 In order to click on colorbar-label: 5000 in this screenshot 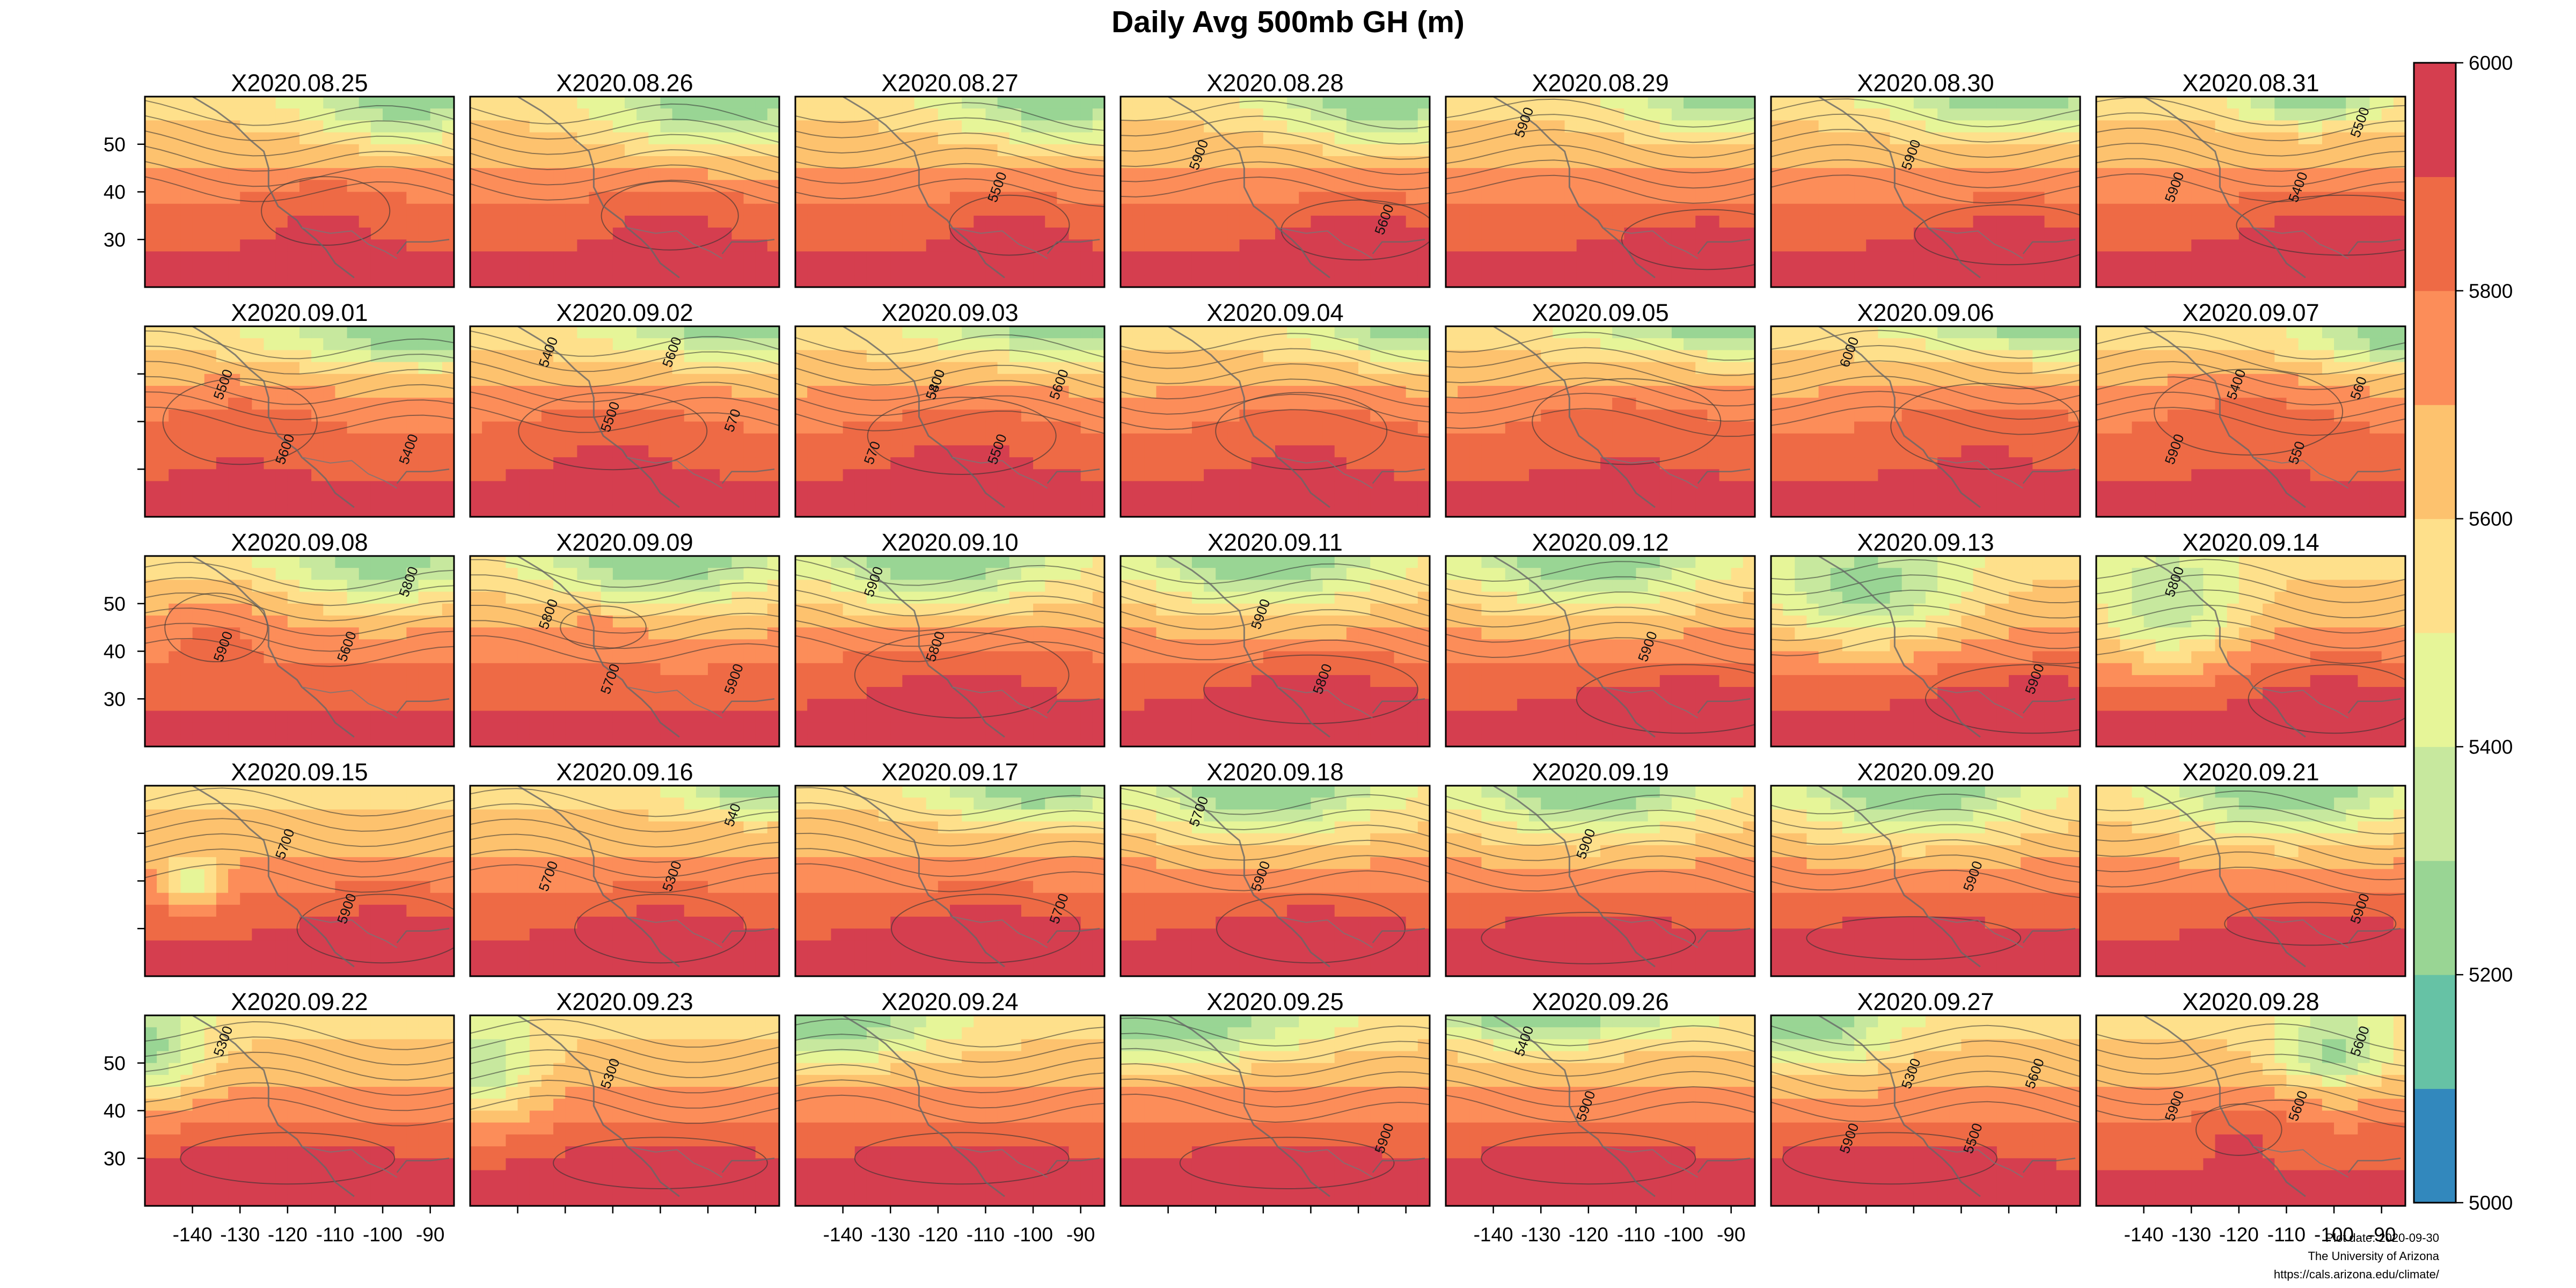, I will do `click(2491, 1203)`.